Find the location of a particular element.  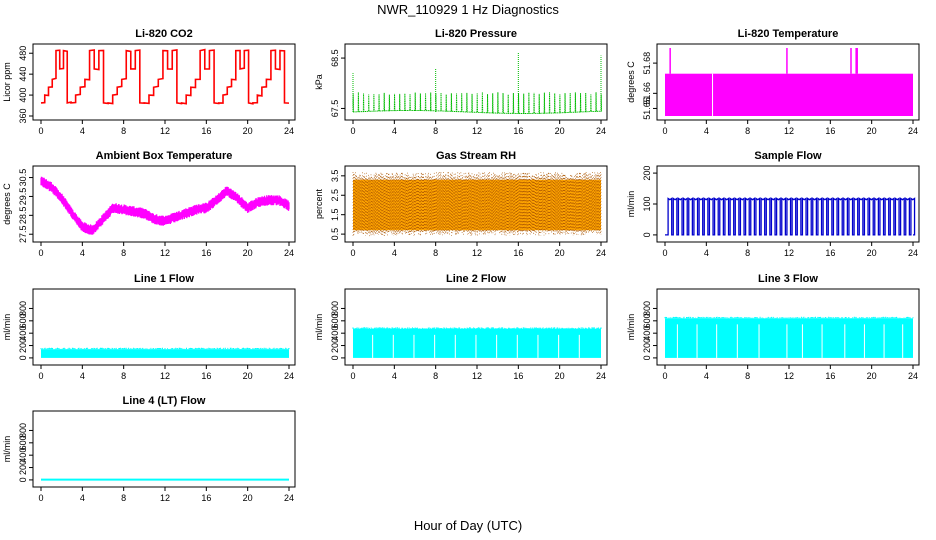

y-axis-label: degrees C is located at coordinates (7, 204).